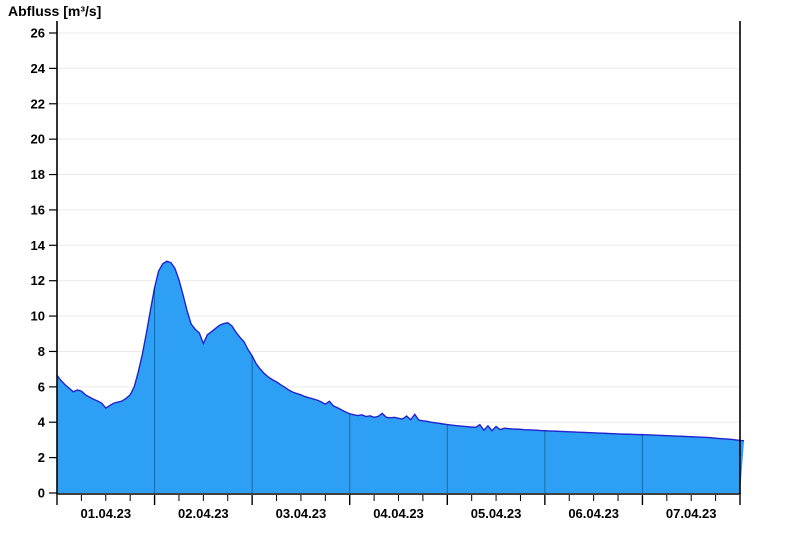  I want to click on x-tick-label: 06.04.23, so click(593, 513).